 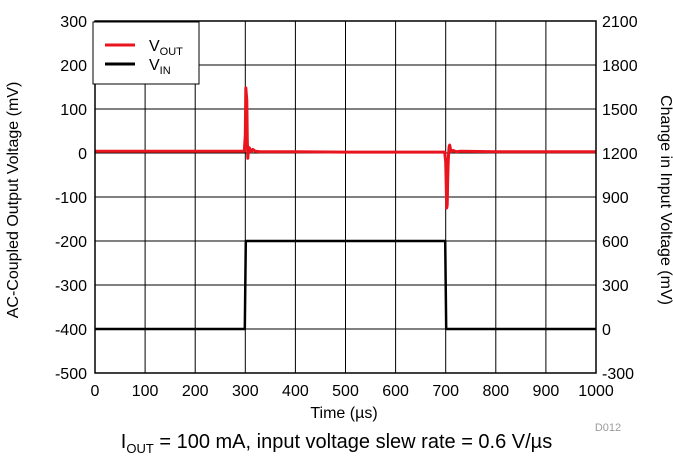 I want to click on left-tick-label: 0, so click(x=82, y=154).